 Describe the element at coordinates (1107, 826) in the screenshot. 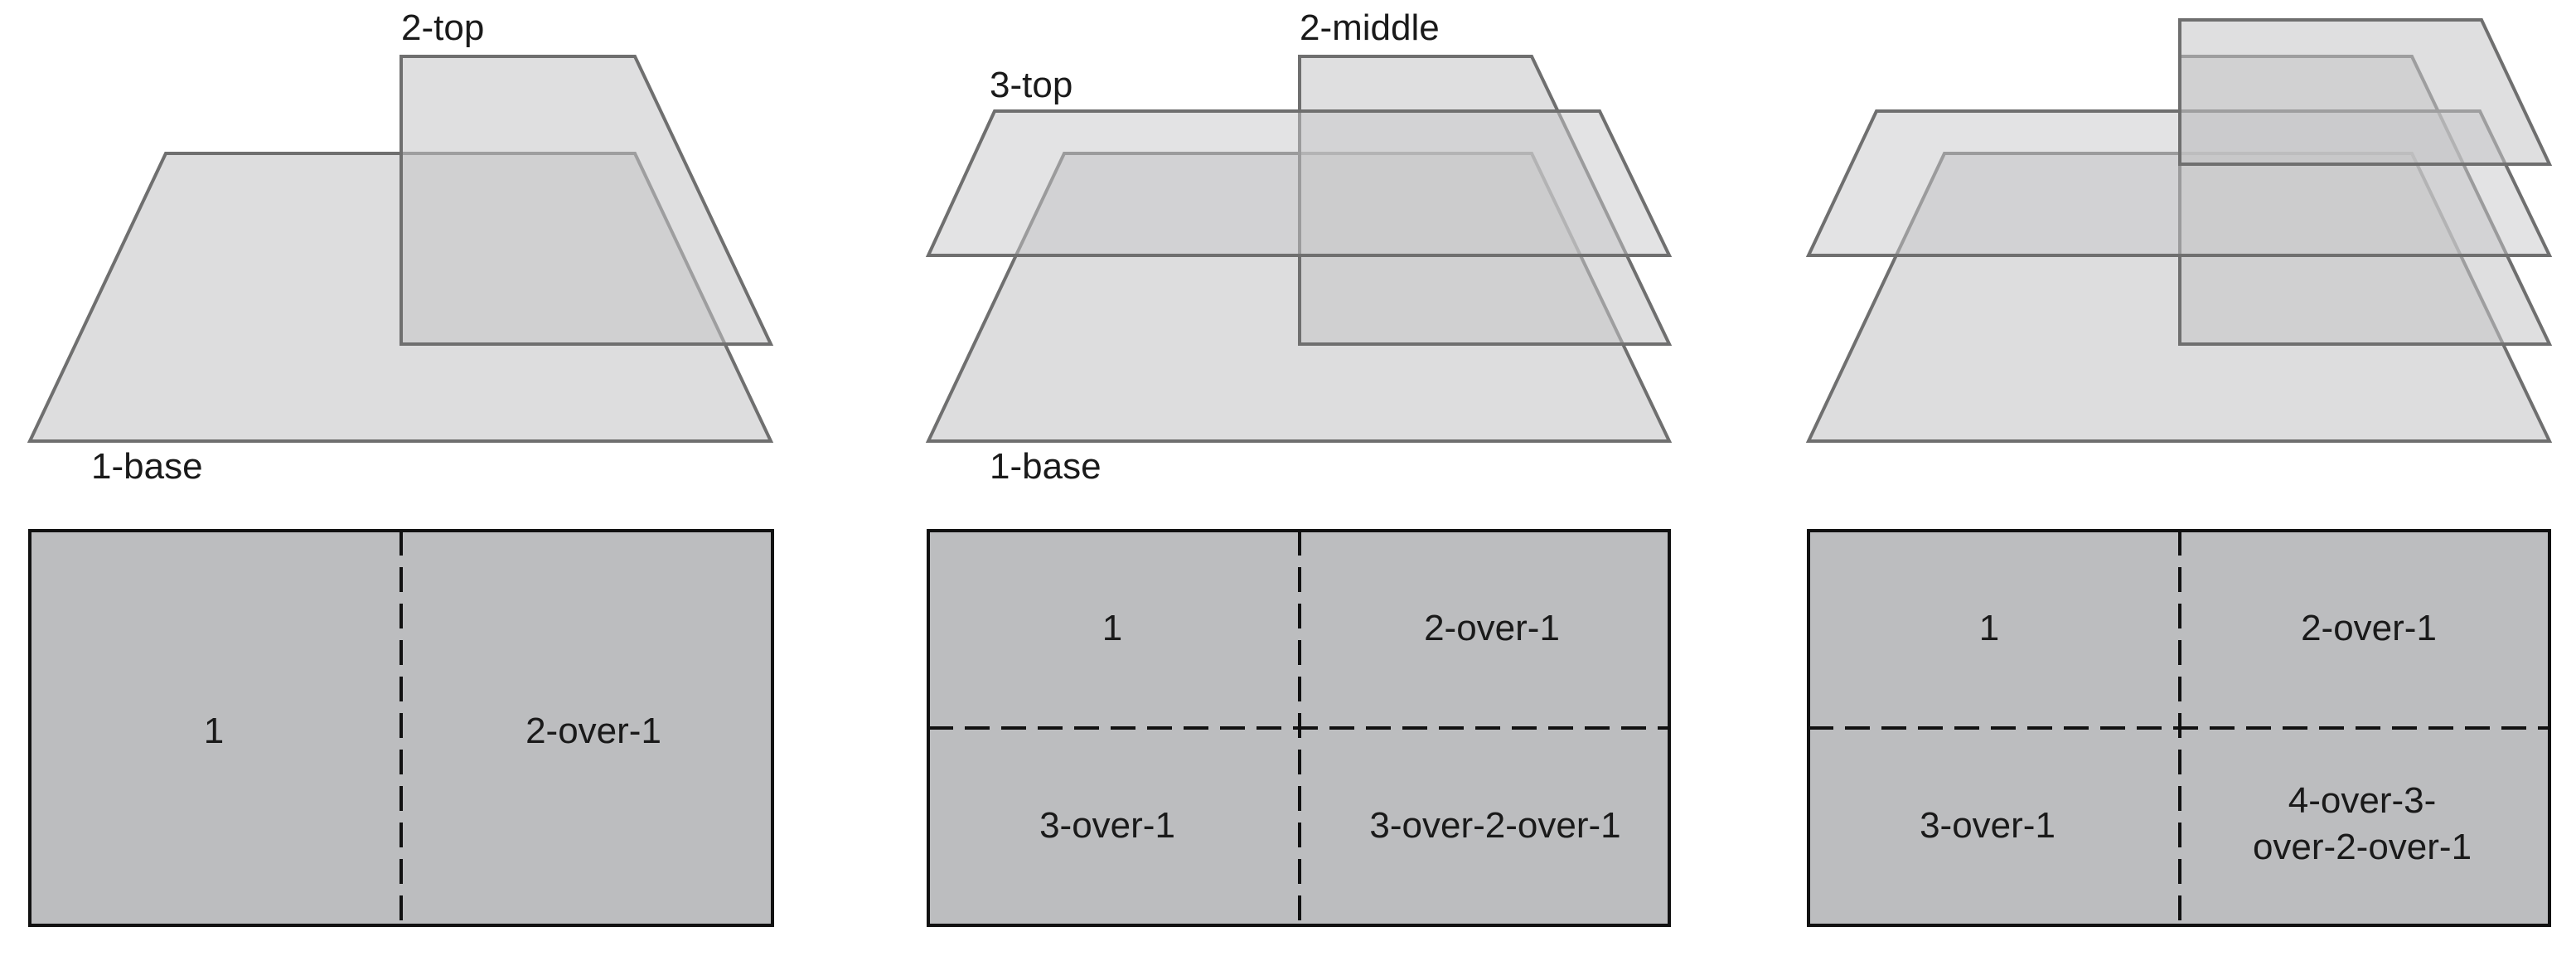

I see `panel-2-cell-3: 3-over-1` at that location.